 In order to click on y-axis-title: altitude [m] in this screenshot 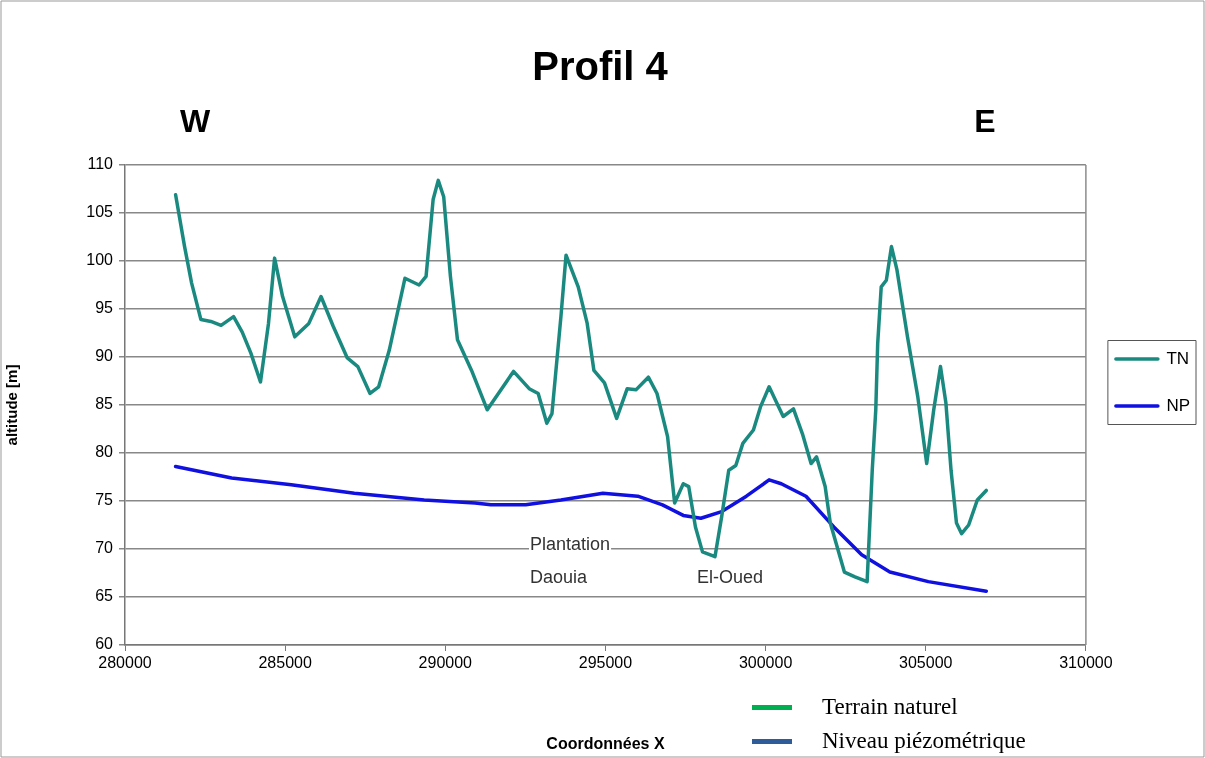, I will do `click(12, 405)`.